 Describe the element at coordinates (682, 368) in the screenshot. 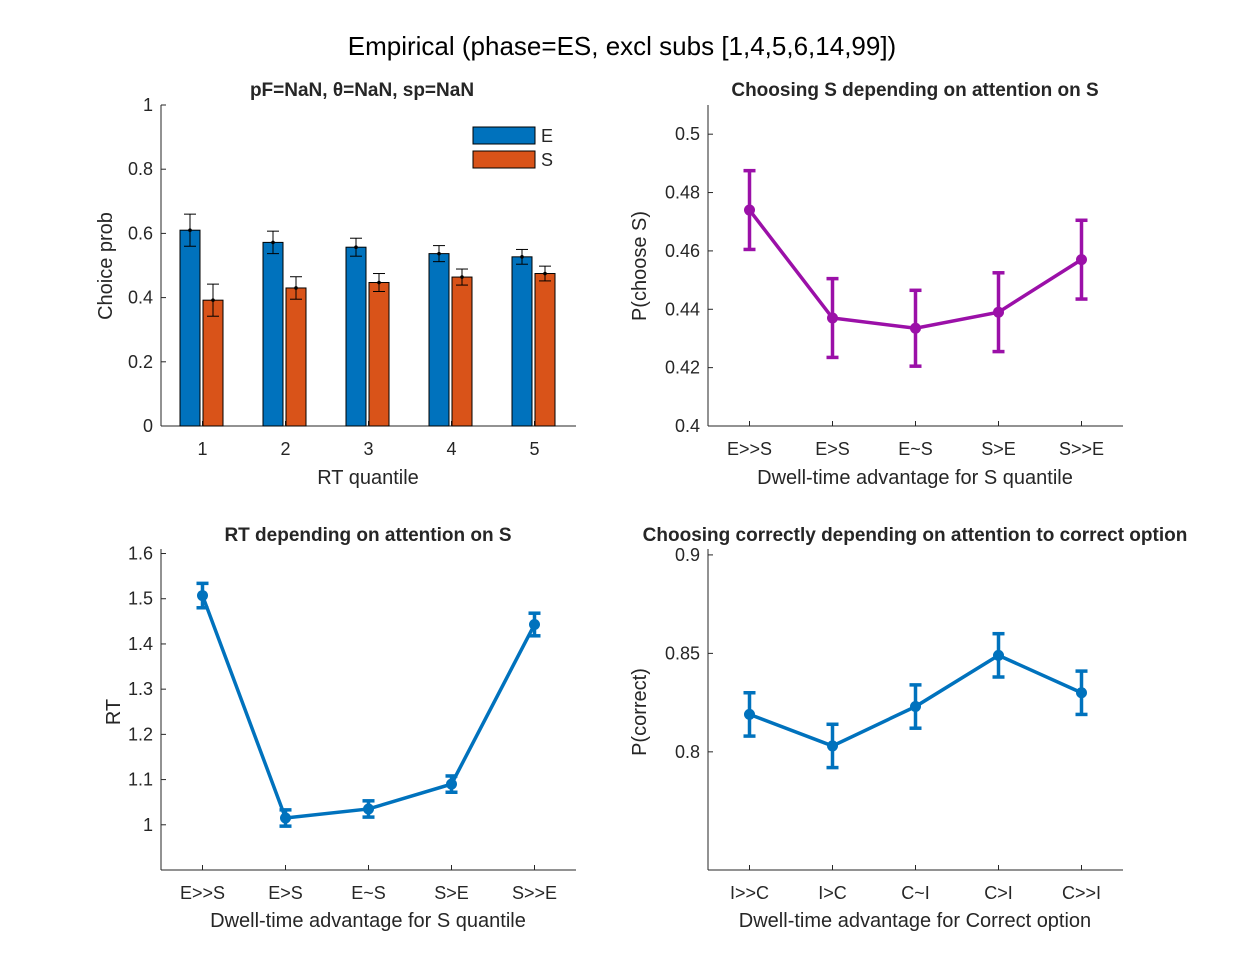

I see `y-tick-label: 0.42` at that location.